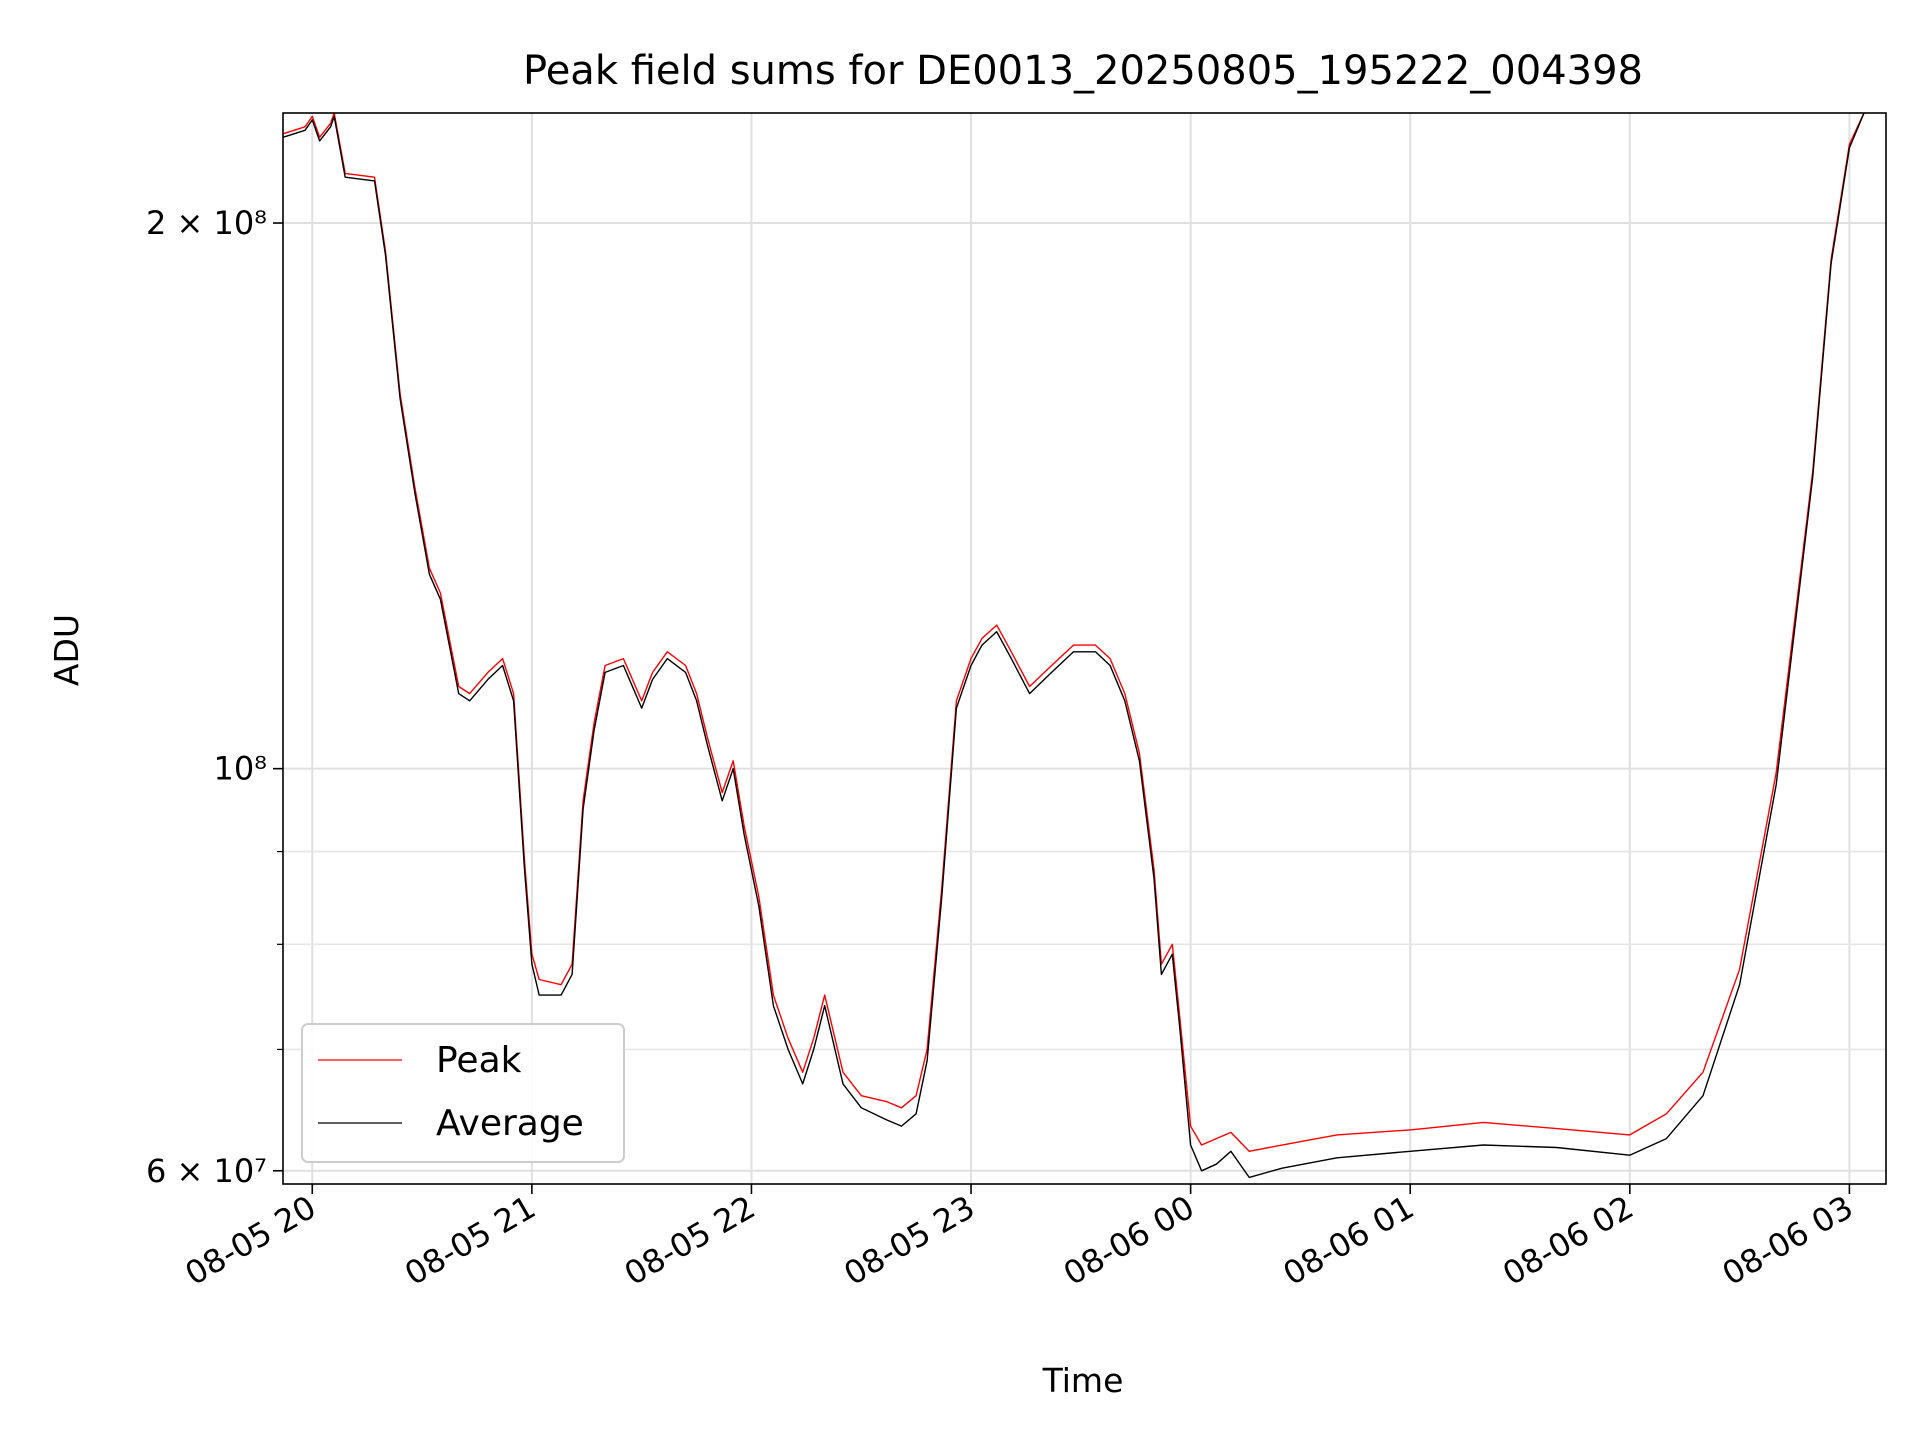 The image size is (1920, 1440). I want to click on y-tick-label: 6 × 10⁷, so click(206, 1171).